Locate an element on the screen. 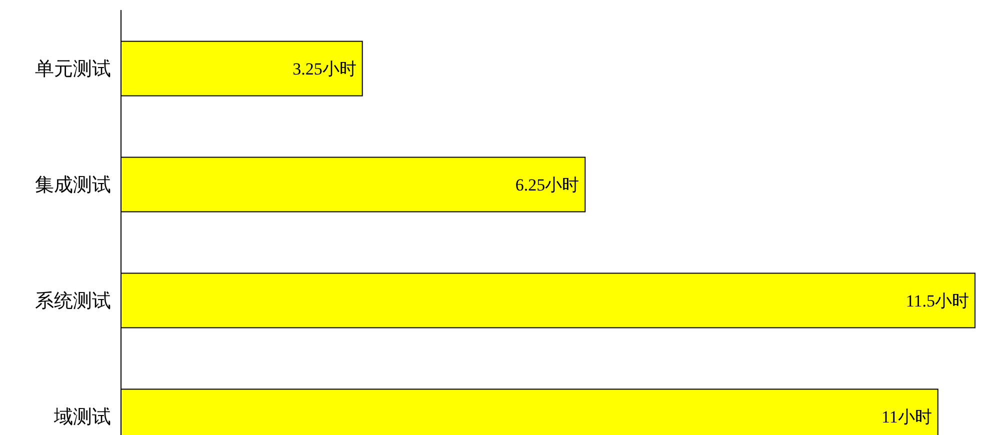 The height and width of the screenshot is (435, 985). data-label: 3.25小时 is located at coordinates (324, 69).